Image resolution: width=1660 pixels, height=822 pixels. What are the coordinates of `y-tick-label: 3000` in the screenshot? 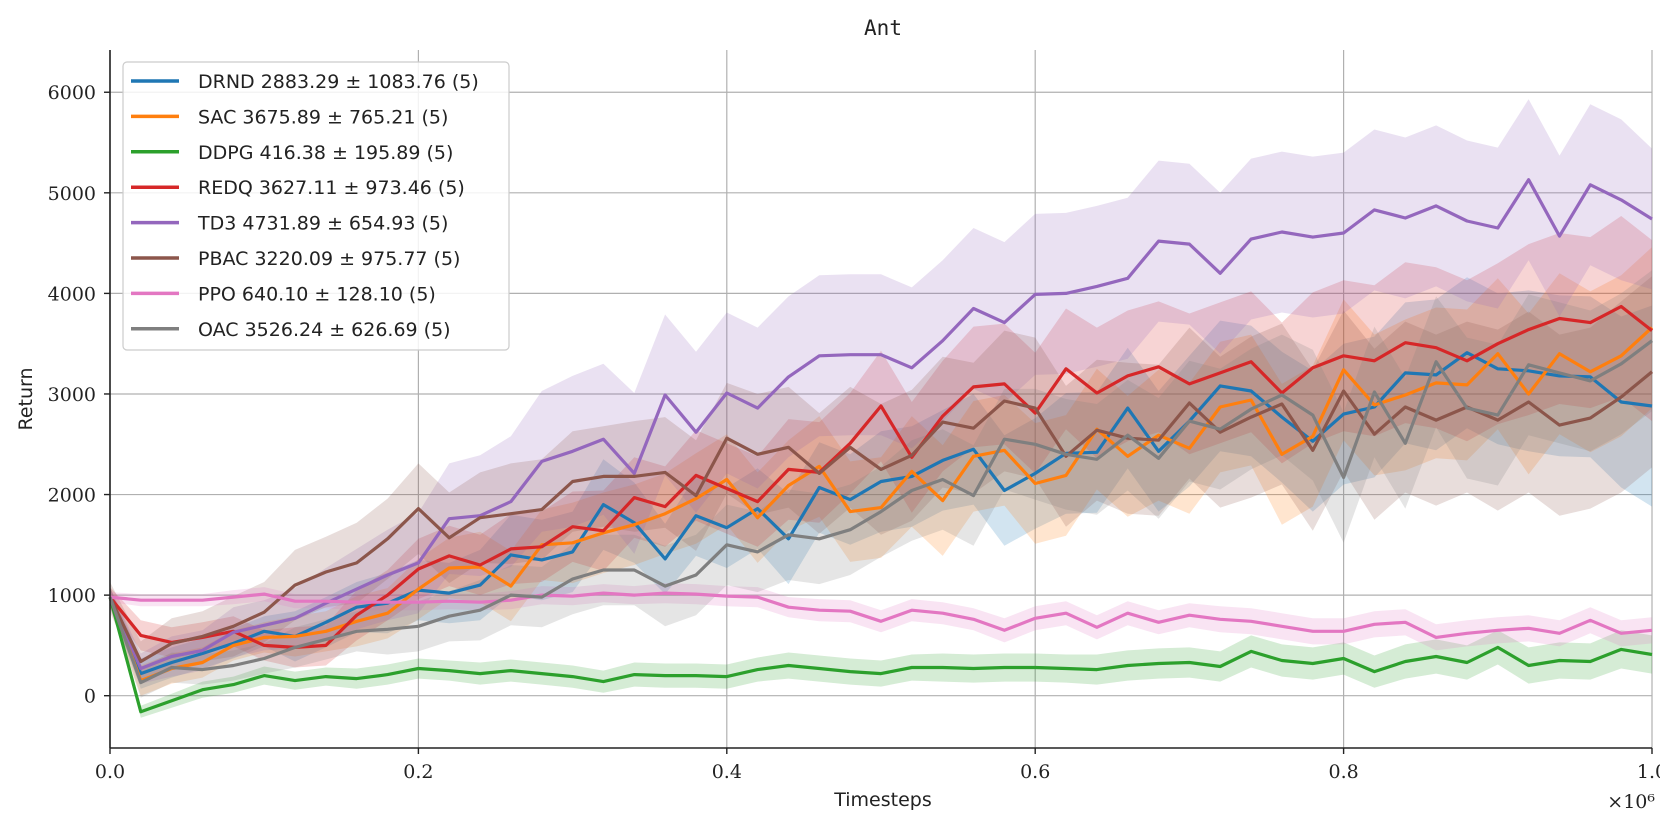 It's located at (72, 395).